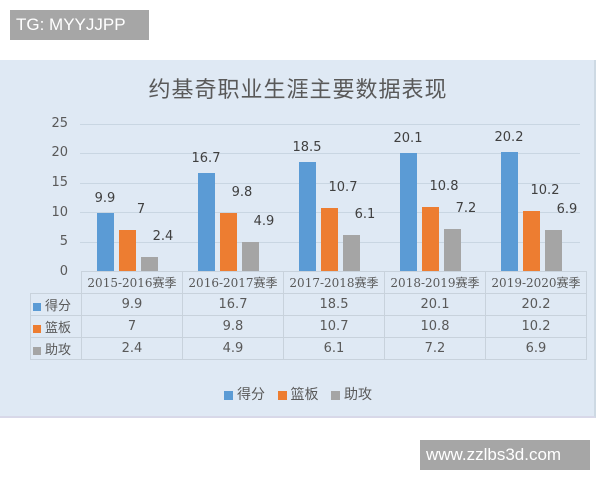 The height and width of the screenshot is (480, 600). I want to click on table-cell: 18.5, so click(334, 304).